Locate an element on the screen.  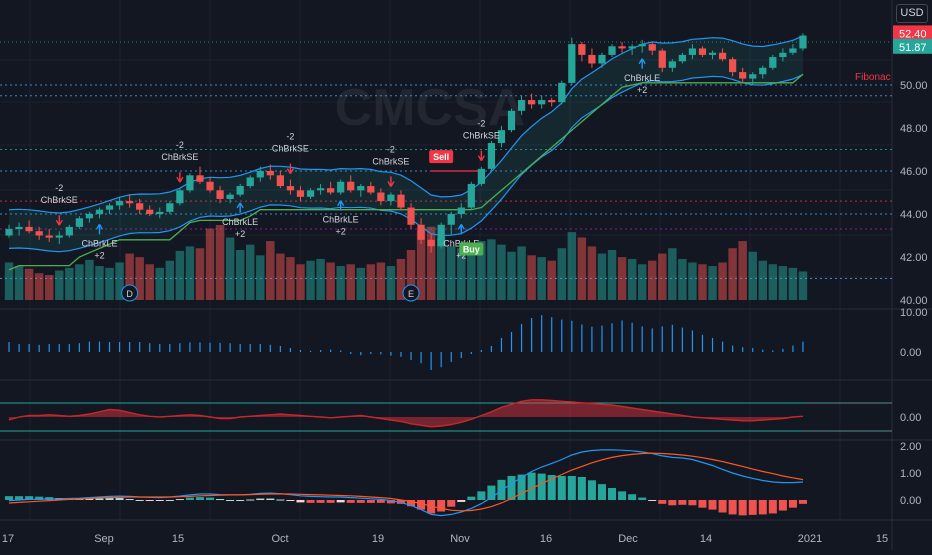
long-arrow is located at coordinates (341, 205).